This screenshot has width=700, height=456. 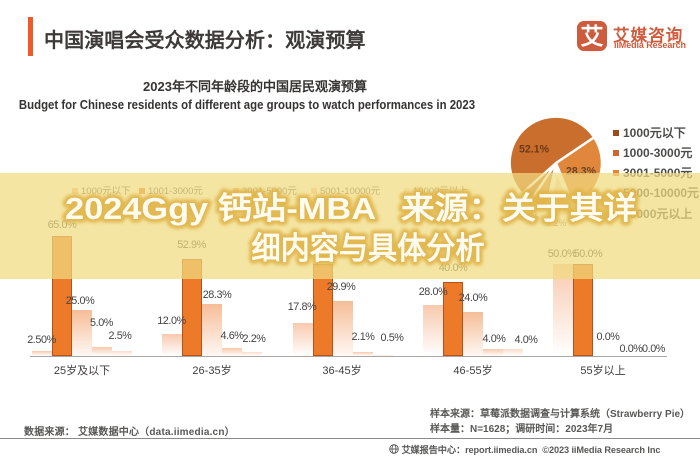 What do you see at coordinates (534, 150) in the screenshot?
I see `svg-text: 52.1%` at bounding box center [534, 150].